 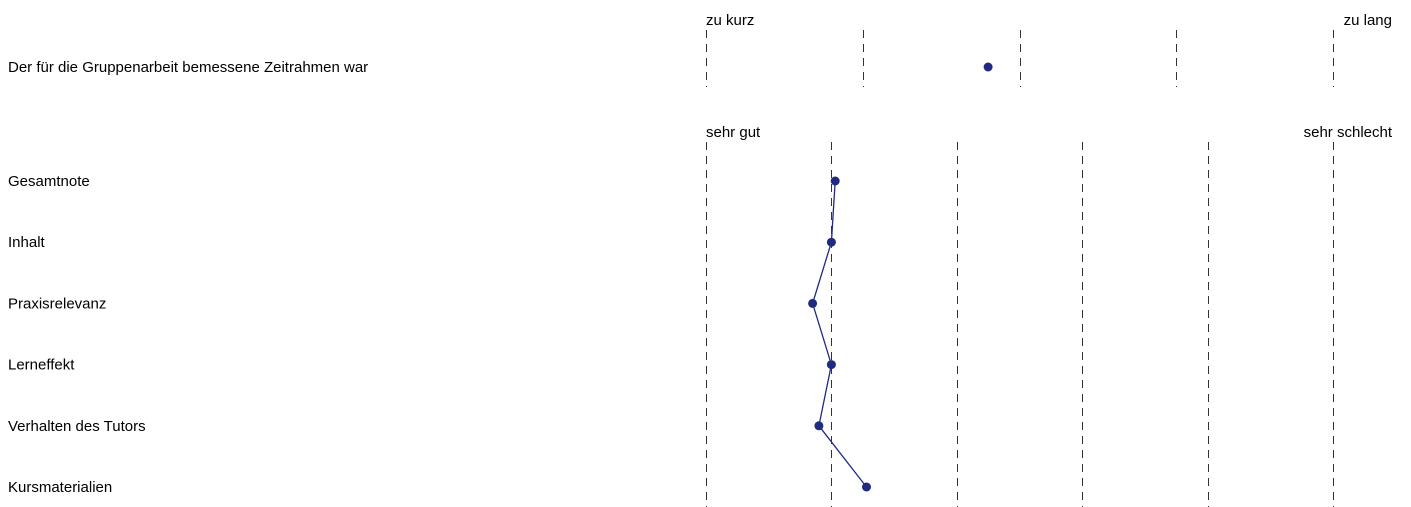 I want to click on item-label: Praxisrelevanz, so click(x=57, y=303).